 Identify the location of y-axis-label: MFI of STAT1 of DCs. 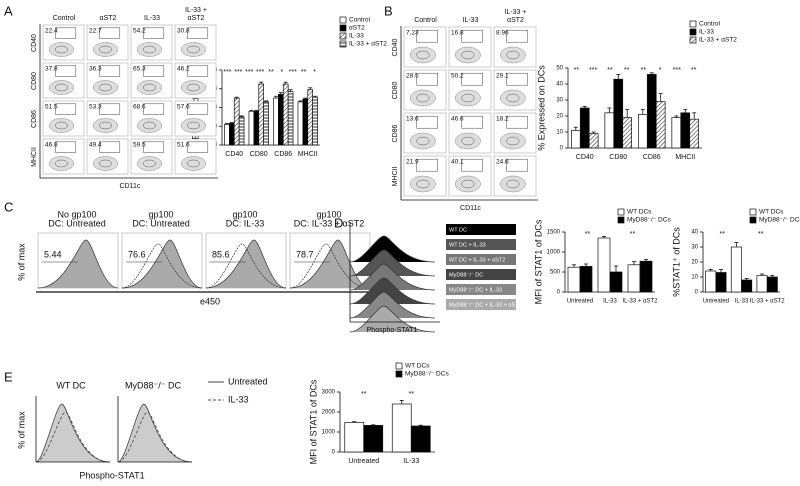
(538, 261).